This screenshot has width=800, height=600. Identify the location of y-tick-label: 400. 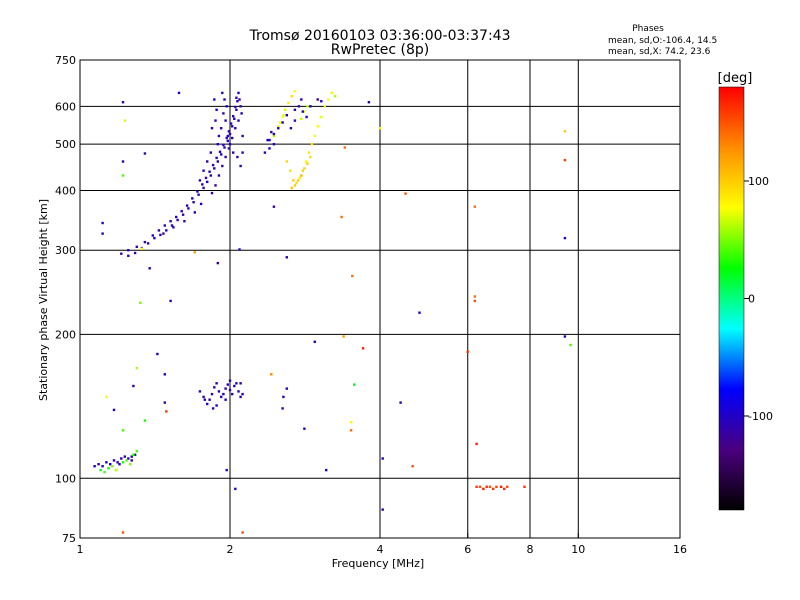
(65, 190).